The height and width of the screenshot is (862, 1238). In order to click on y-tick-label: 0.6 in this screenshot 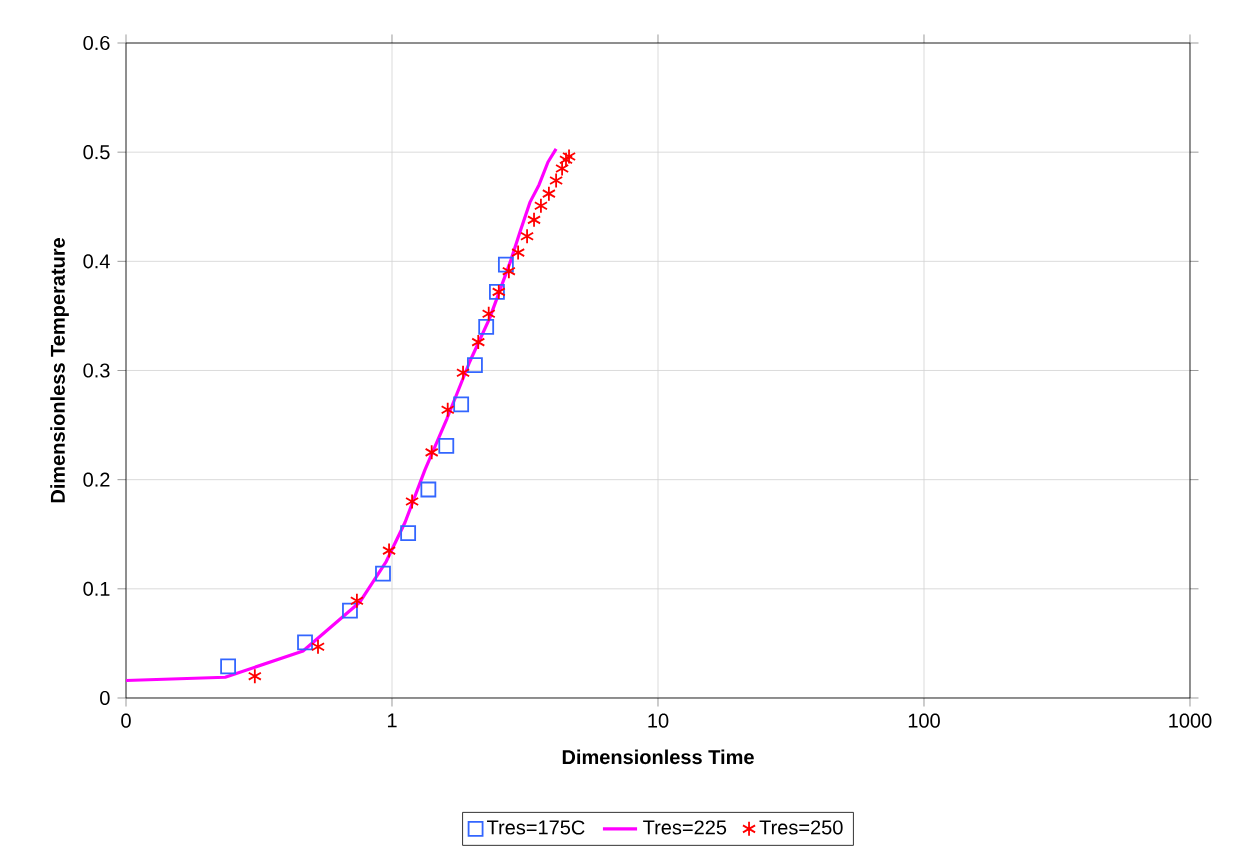, I will do `click(96, 43)`.